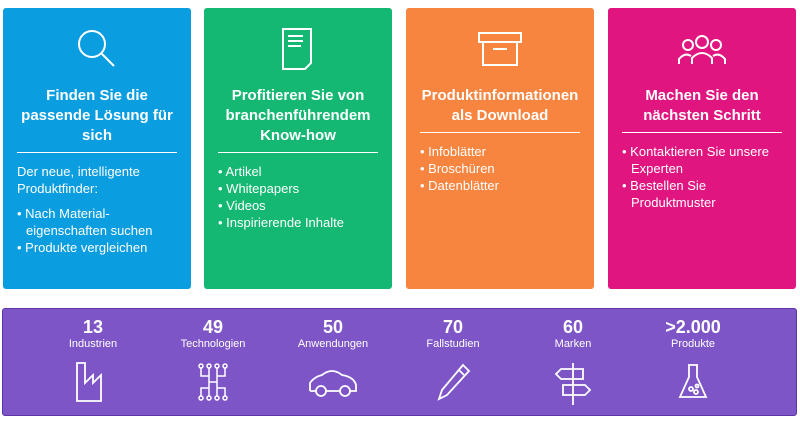  What do you see at coordinates (501, 151) in the screenshot?
I see `list-item: Infoblätter` at bounding box center [501, 151].